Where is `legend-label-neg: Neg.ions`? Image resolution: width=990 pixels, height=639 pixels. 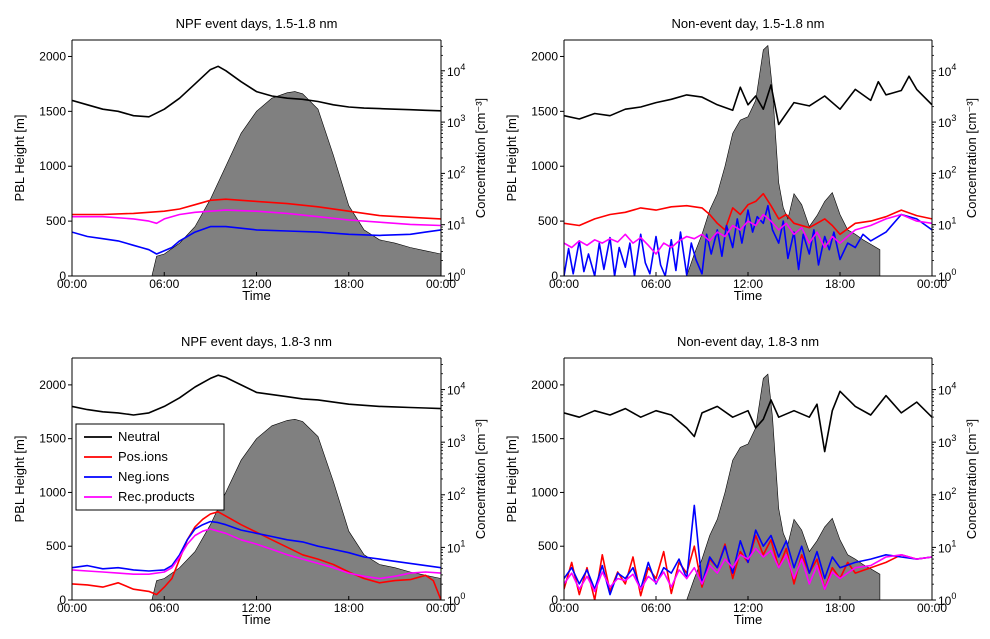 legend-label-neg: Neg.ions is located at coordinates (144, 476).